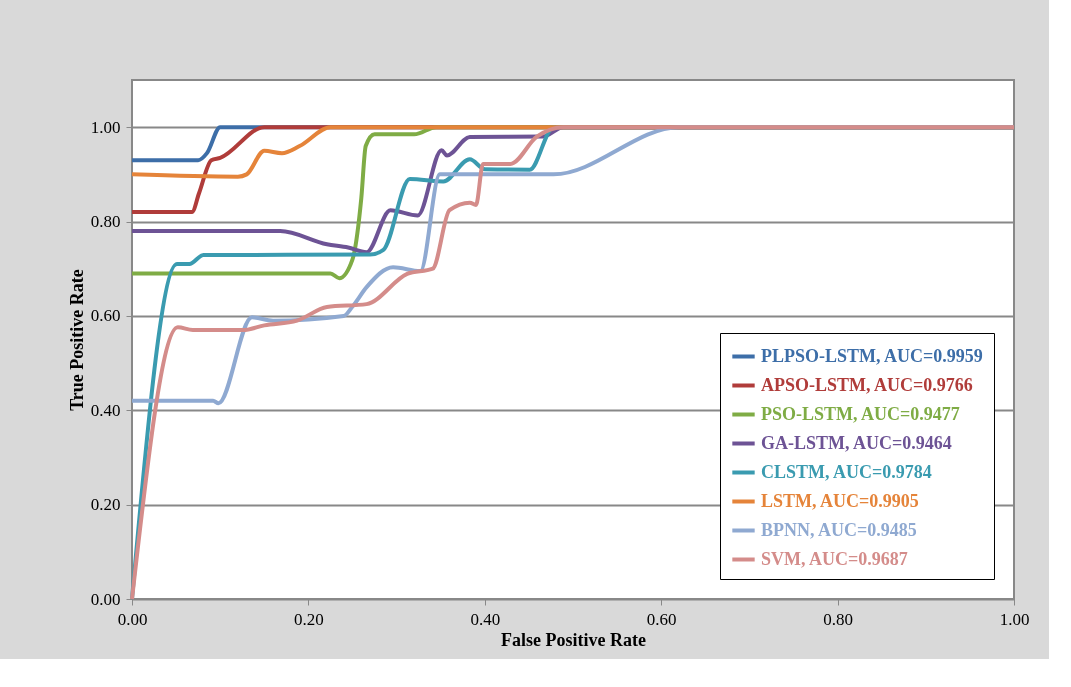  I want to click on x-tick-label: 0.60, so click(661, 619).